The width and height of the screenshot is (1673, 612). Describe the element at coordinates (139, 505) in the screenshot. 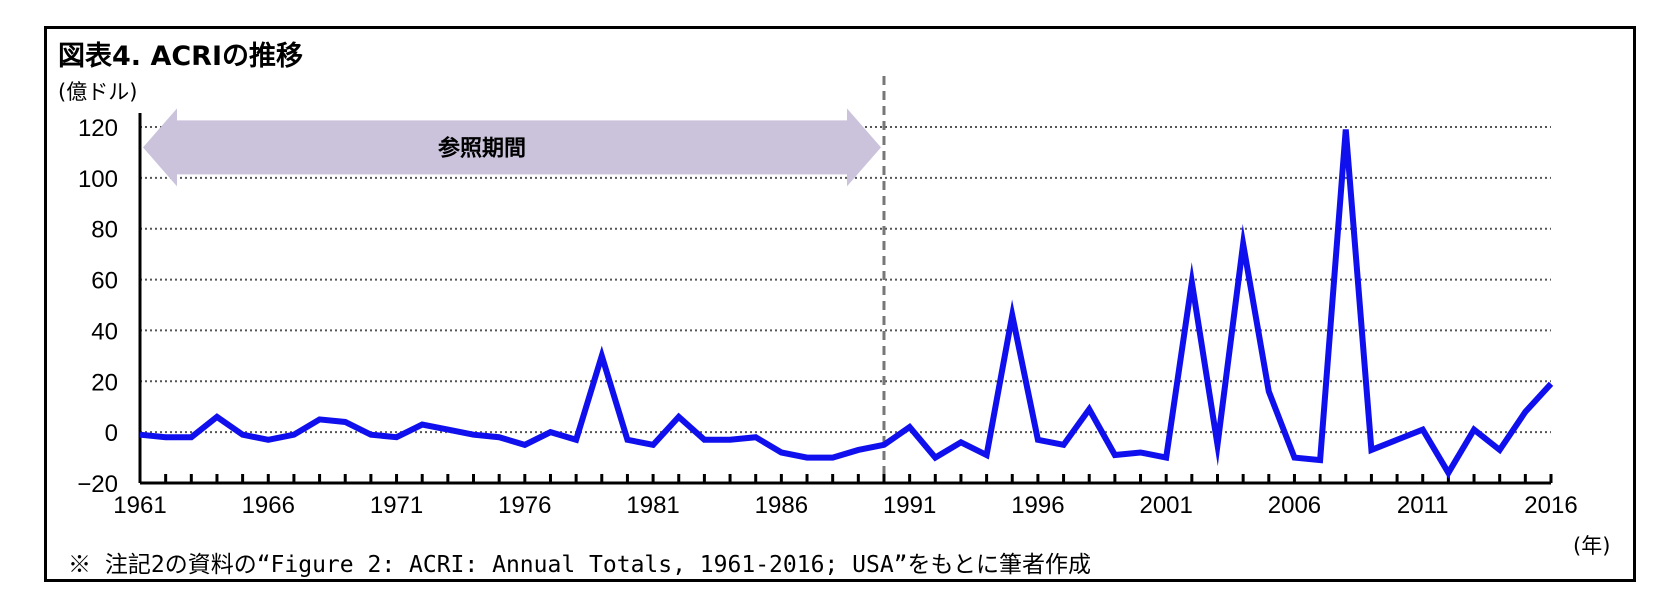

I see `x-tick-label: 1961` at that location.